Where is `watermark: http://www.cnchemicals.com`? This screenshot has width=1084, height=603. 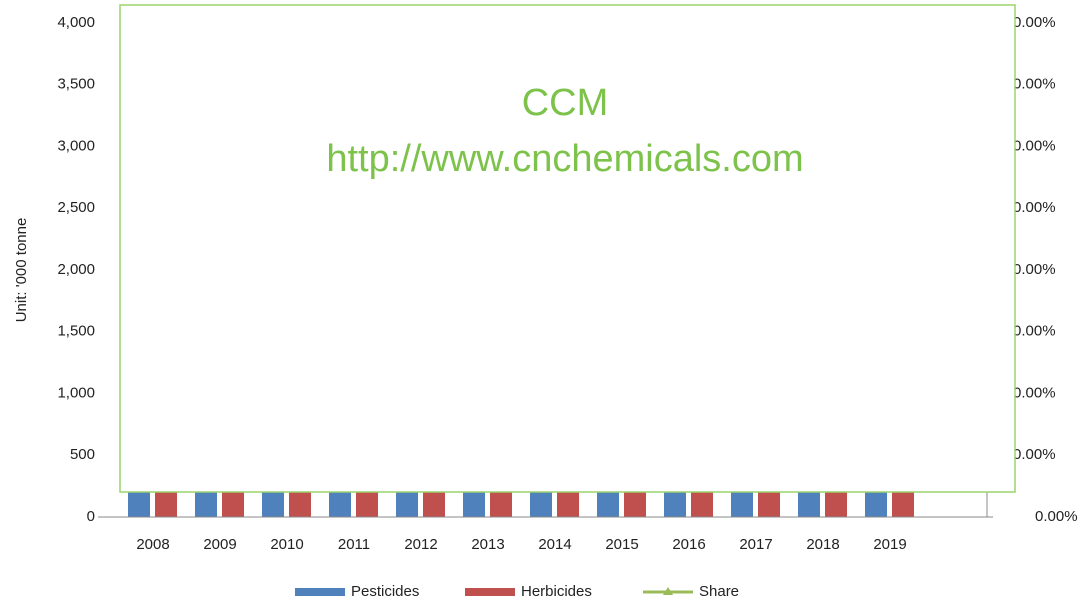
watermark: http://www.cnchemicals.com is located at coordinates (564, 159).